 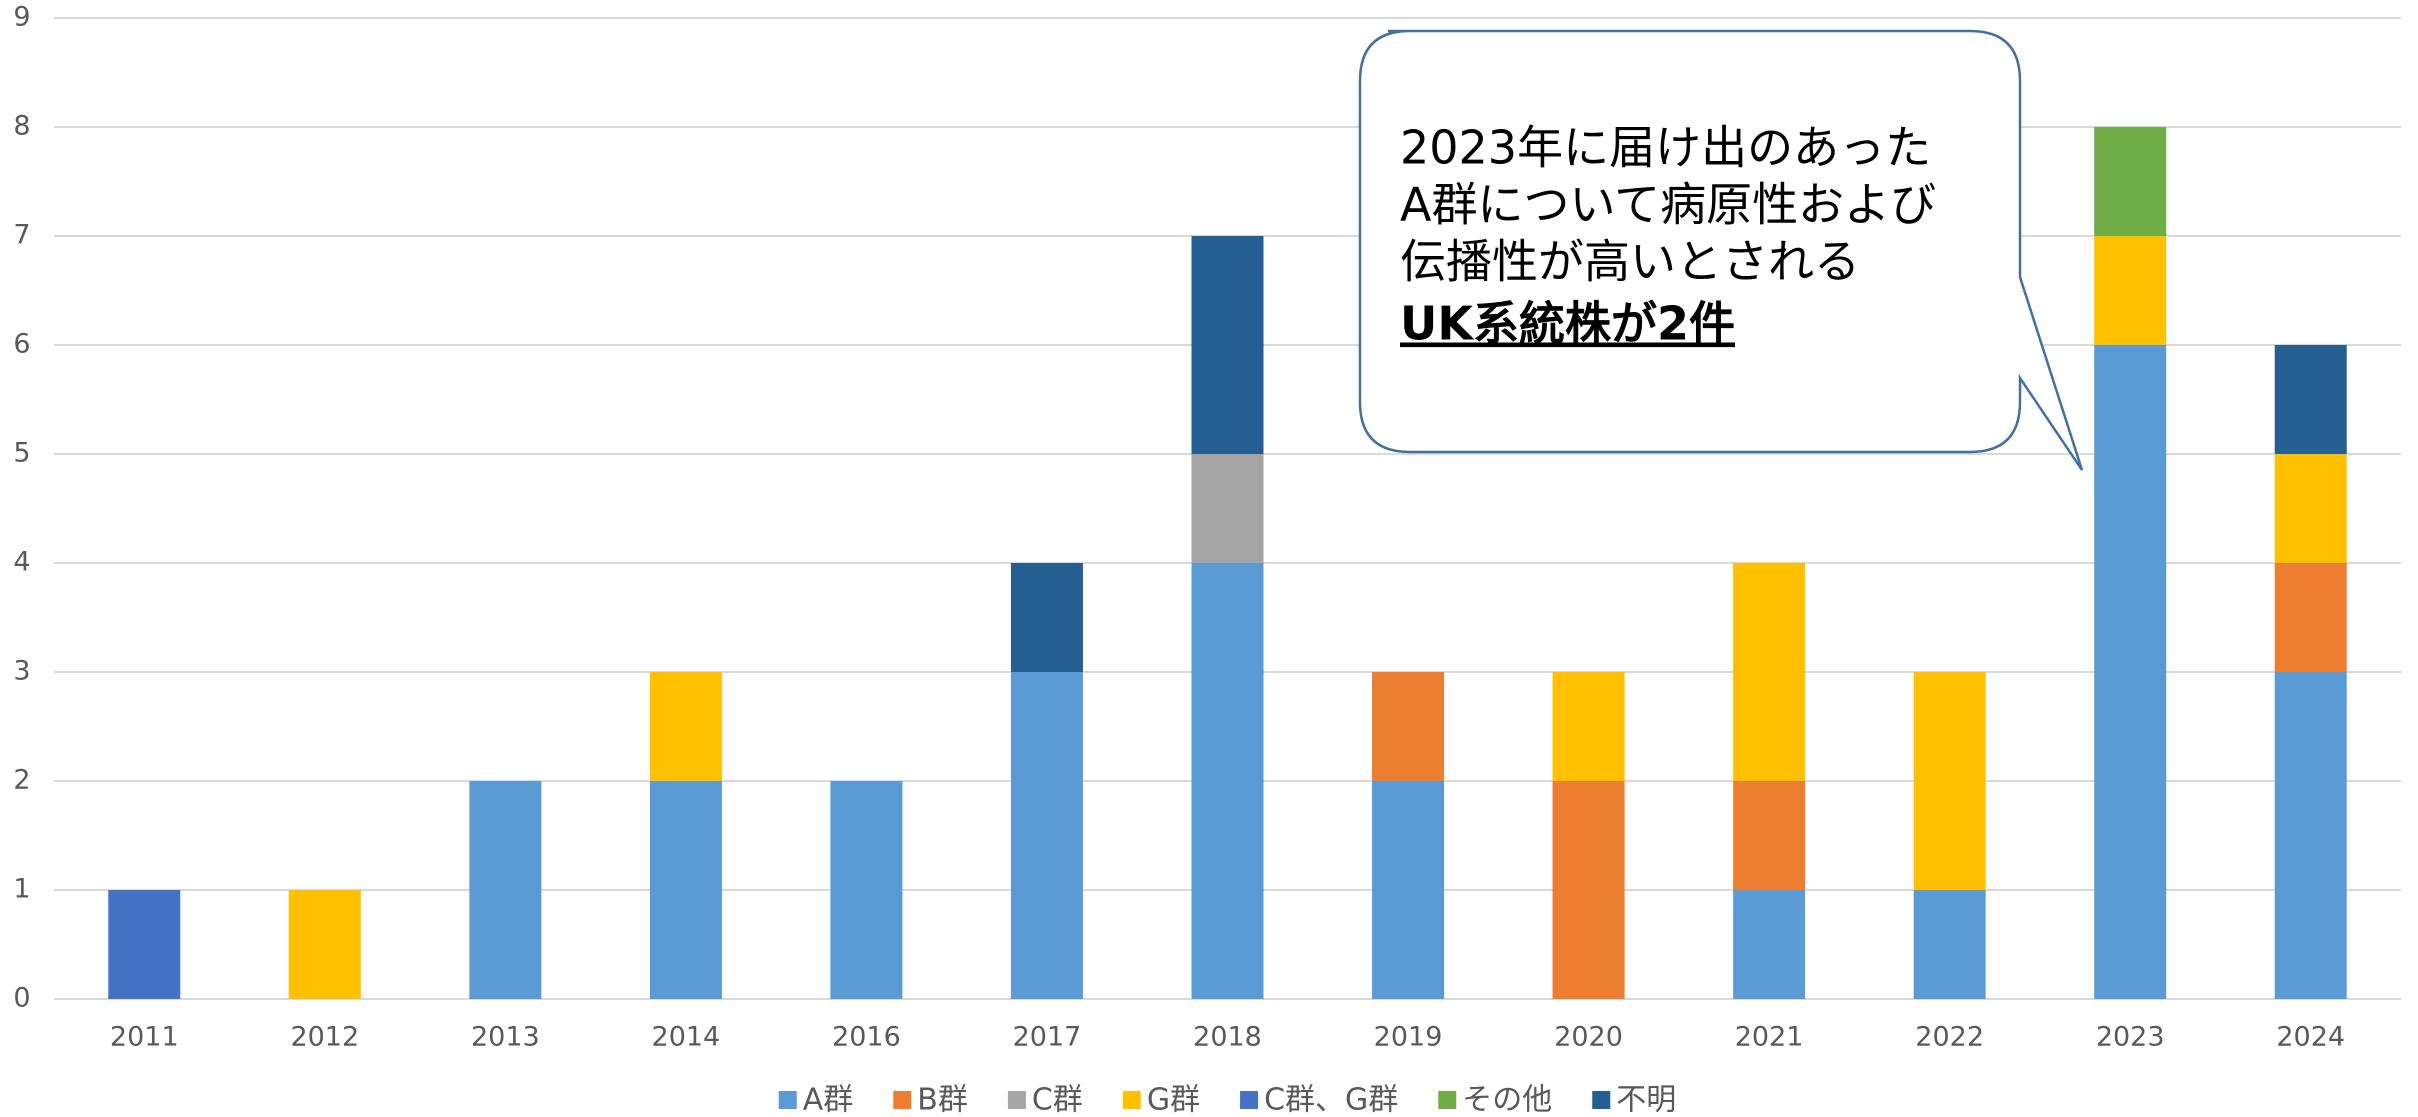 What do you see at coordinates (1173, 1100) in the screenshot?
I see `legend-label: G群` at bounding box center [1173, 1100].